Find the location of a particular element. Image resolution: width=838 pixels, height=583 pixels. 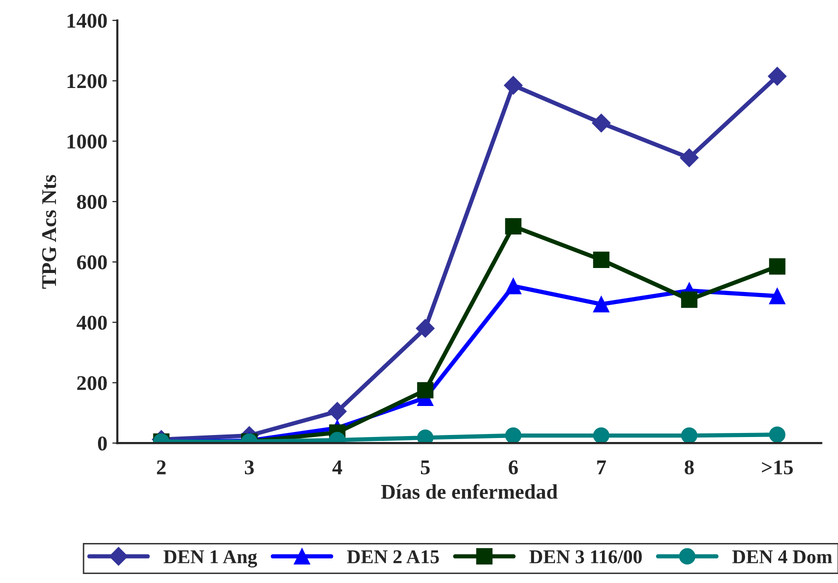

x-tick-label: 8 is located at coordinates (689, 467).